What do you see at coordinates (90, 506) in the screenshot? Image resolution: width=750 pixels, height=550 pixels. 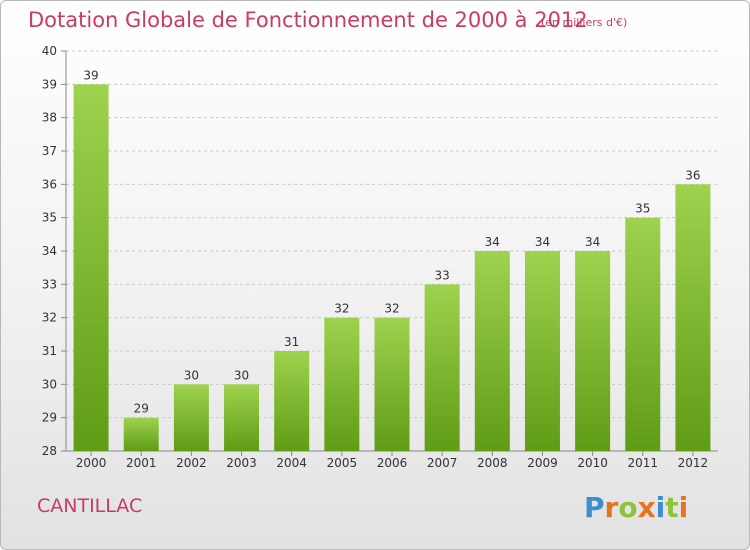 I see `commune-name: CANTILLAC` at bounding box center [90, 506].